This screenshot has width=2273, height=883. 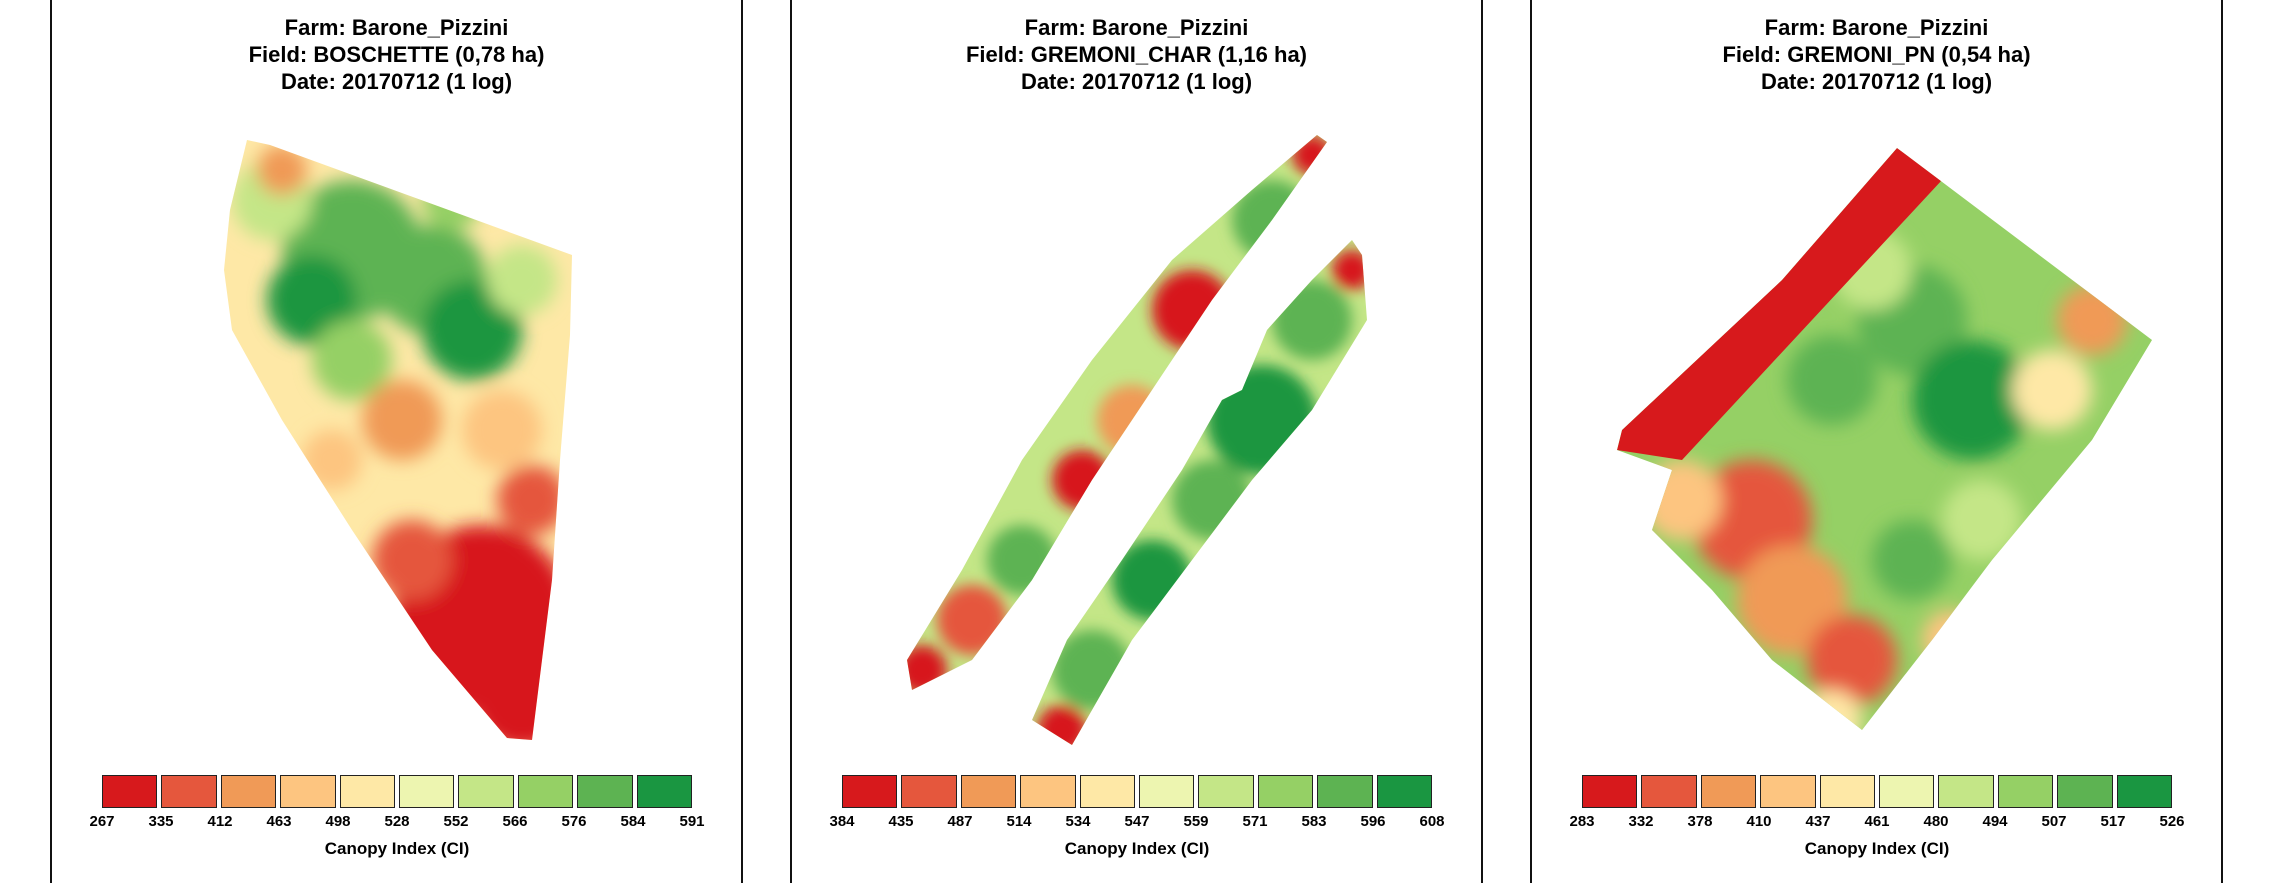 I want to click on legend-tick: 335, so click(x=161, y=821).